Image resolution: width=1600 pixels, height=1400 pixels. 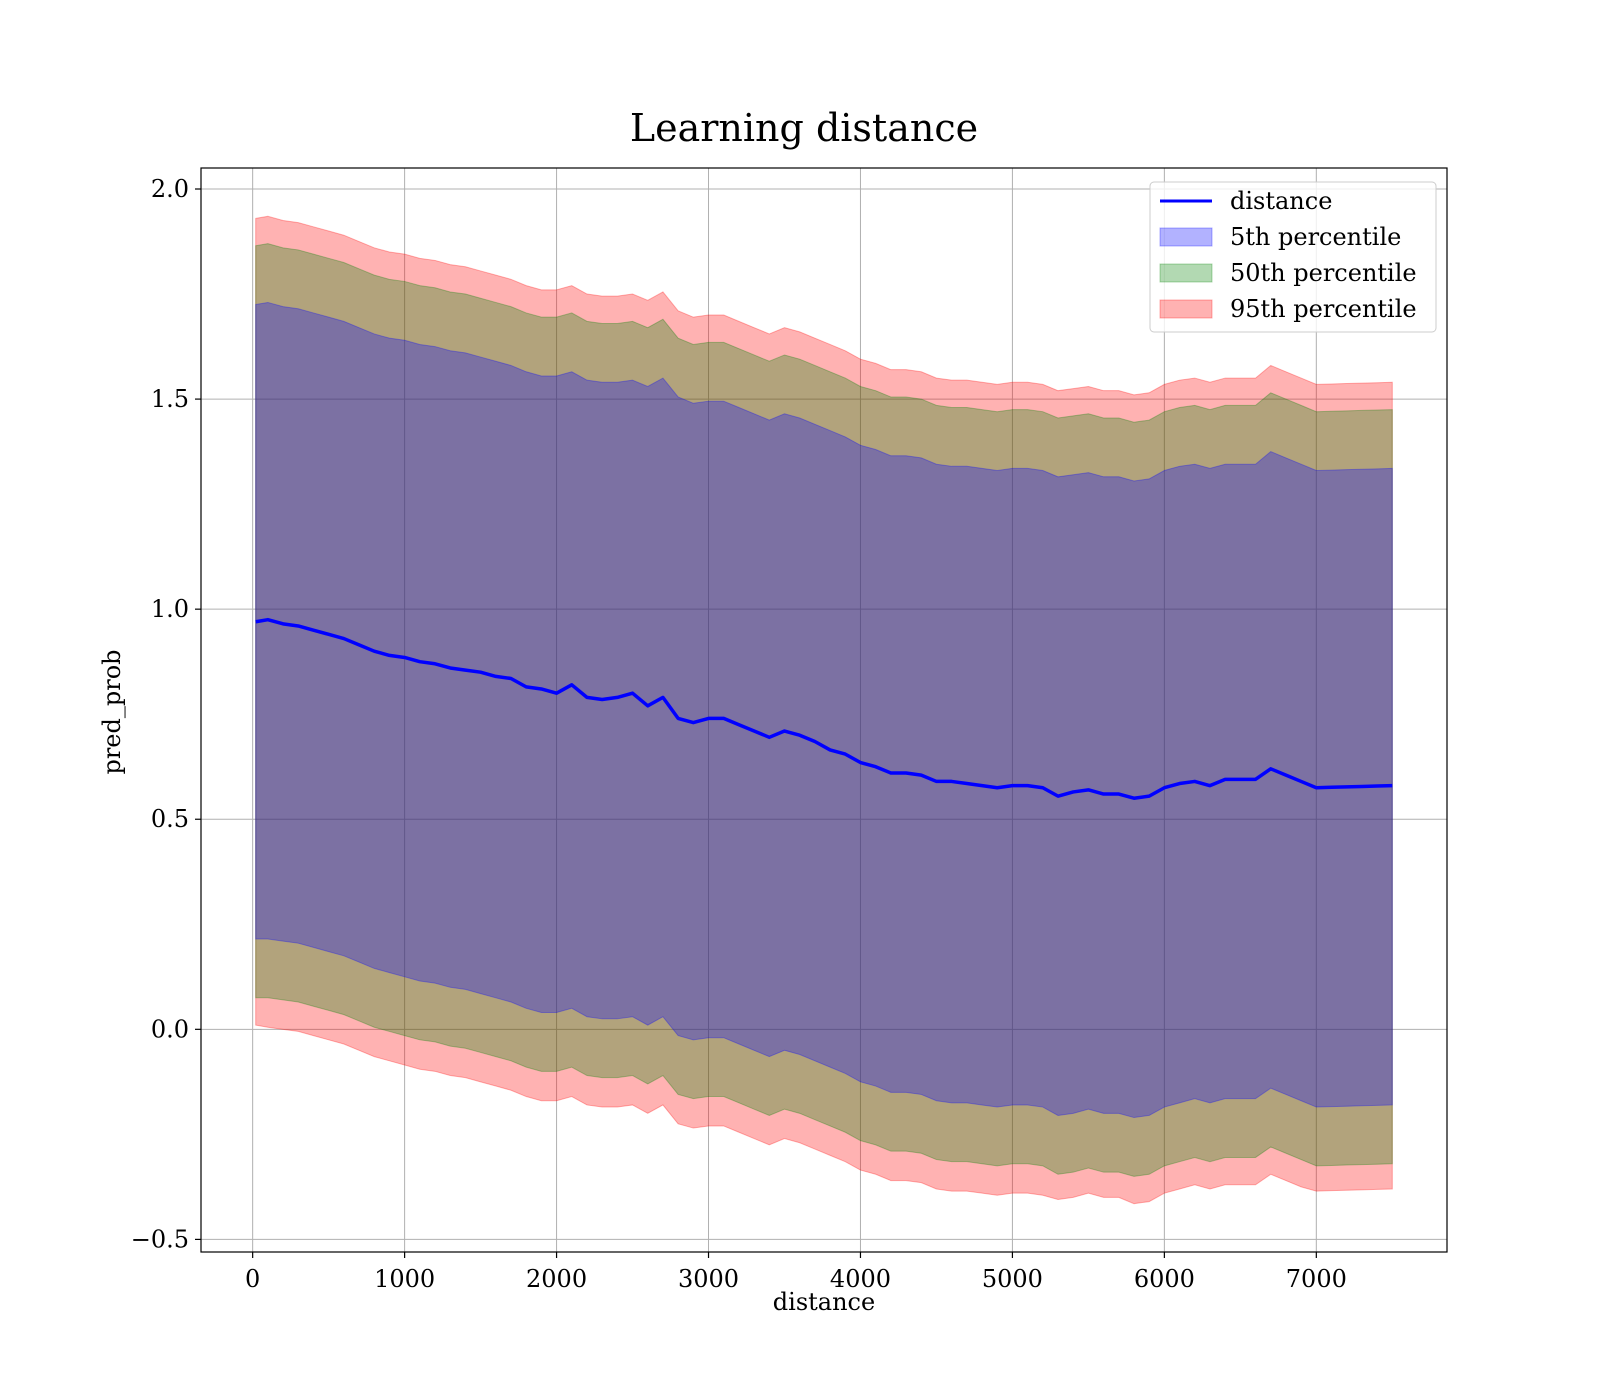 What do you see at coordinates (170, 1029) in the screenshot?
I see `y-tick-label: 0.0` at bounding box center [170, 1029].